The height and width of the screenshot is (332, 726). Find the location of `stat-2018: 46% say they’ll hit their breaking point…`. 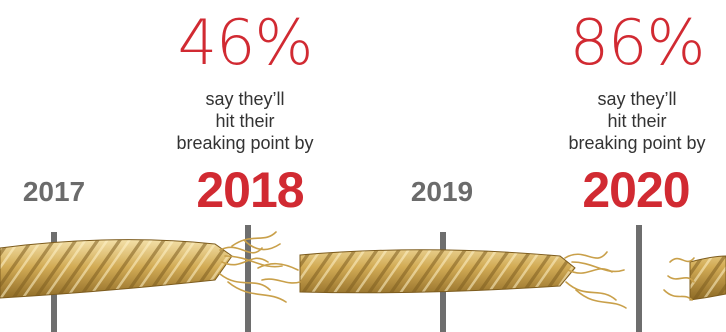

stat-2018: 46% say they’ll hit their breaking point… is located at coordinates (245, 83).